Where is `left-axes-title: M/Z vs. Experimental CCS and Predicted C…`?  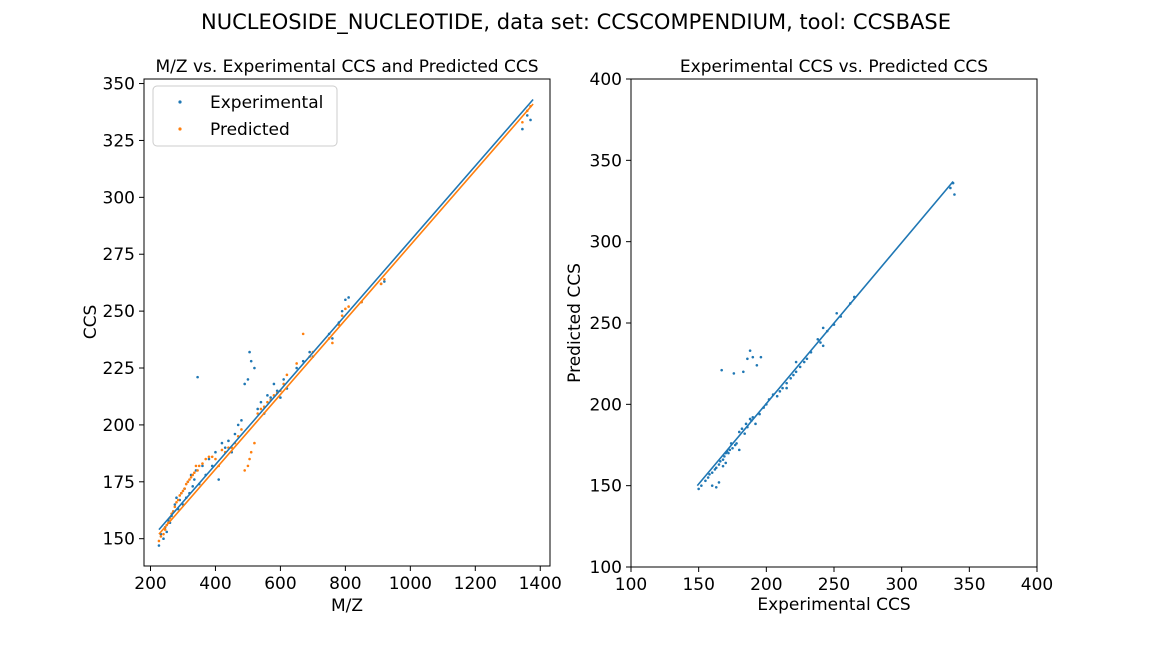
left-axes-title: M/Z vs. Experimental CCS and Predicted C… is located at coordinates (347, 67).